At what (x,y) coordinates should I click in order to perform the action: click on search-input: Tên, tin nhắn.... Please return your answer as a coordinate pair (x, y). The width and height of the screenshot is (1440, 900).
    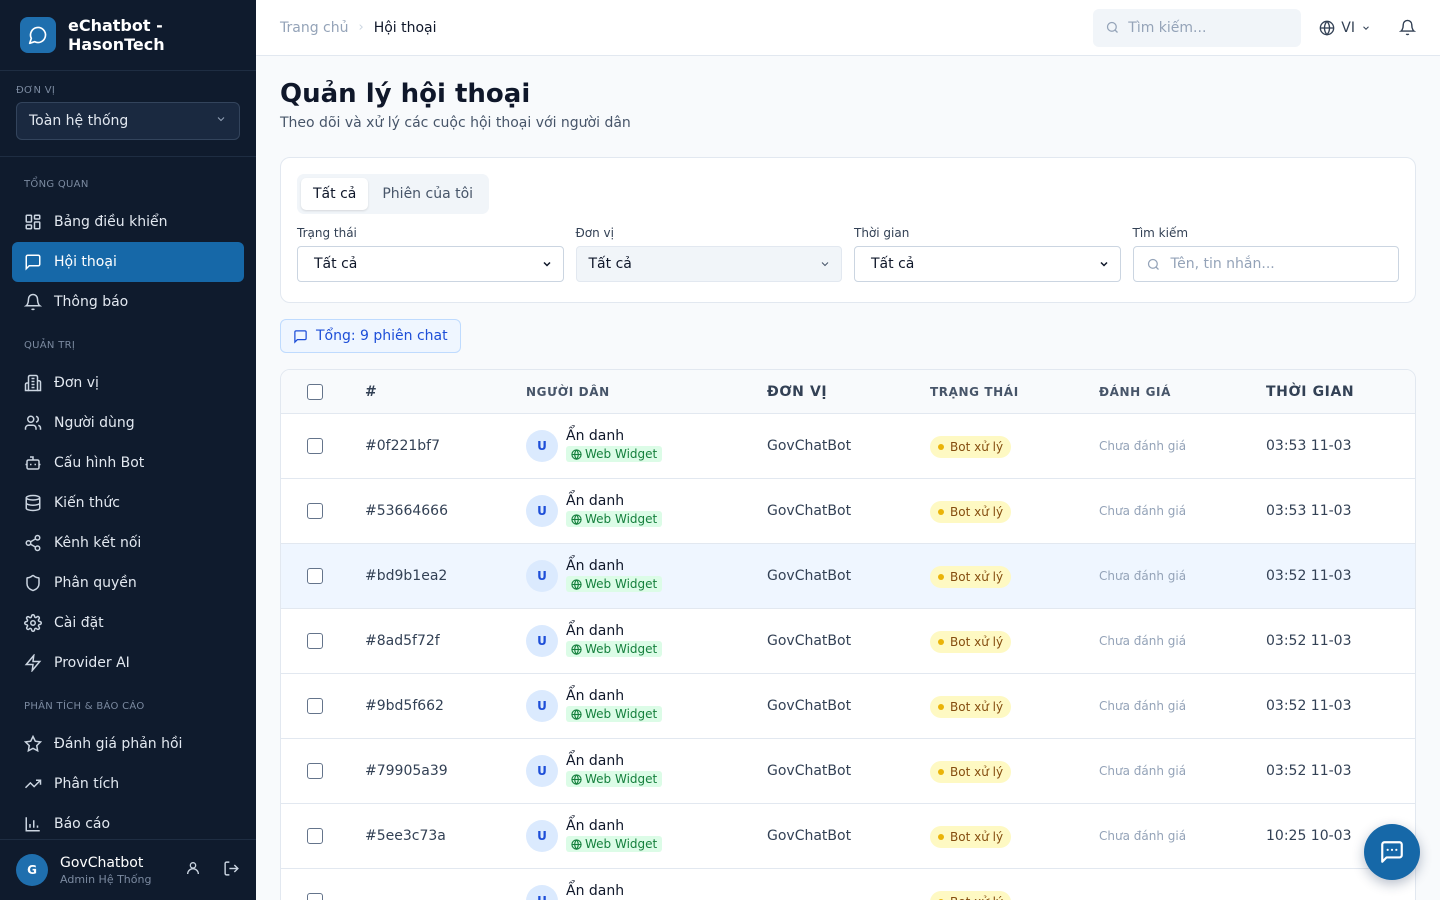
    Looking at the image, I should click on (1265, 264).